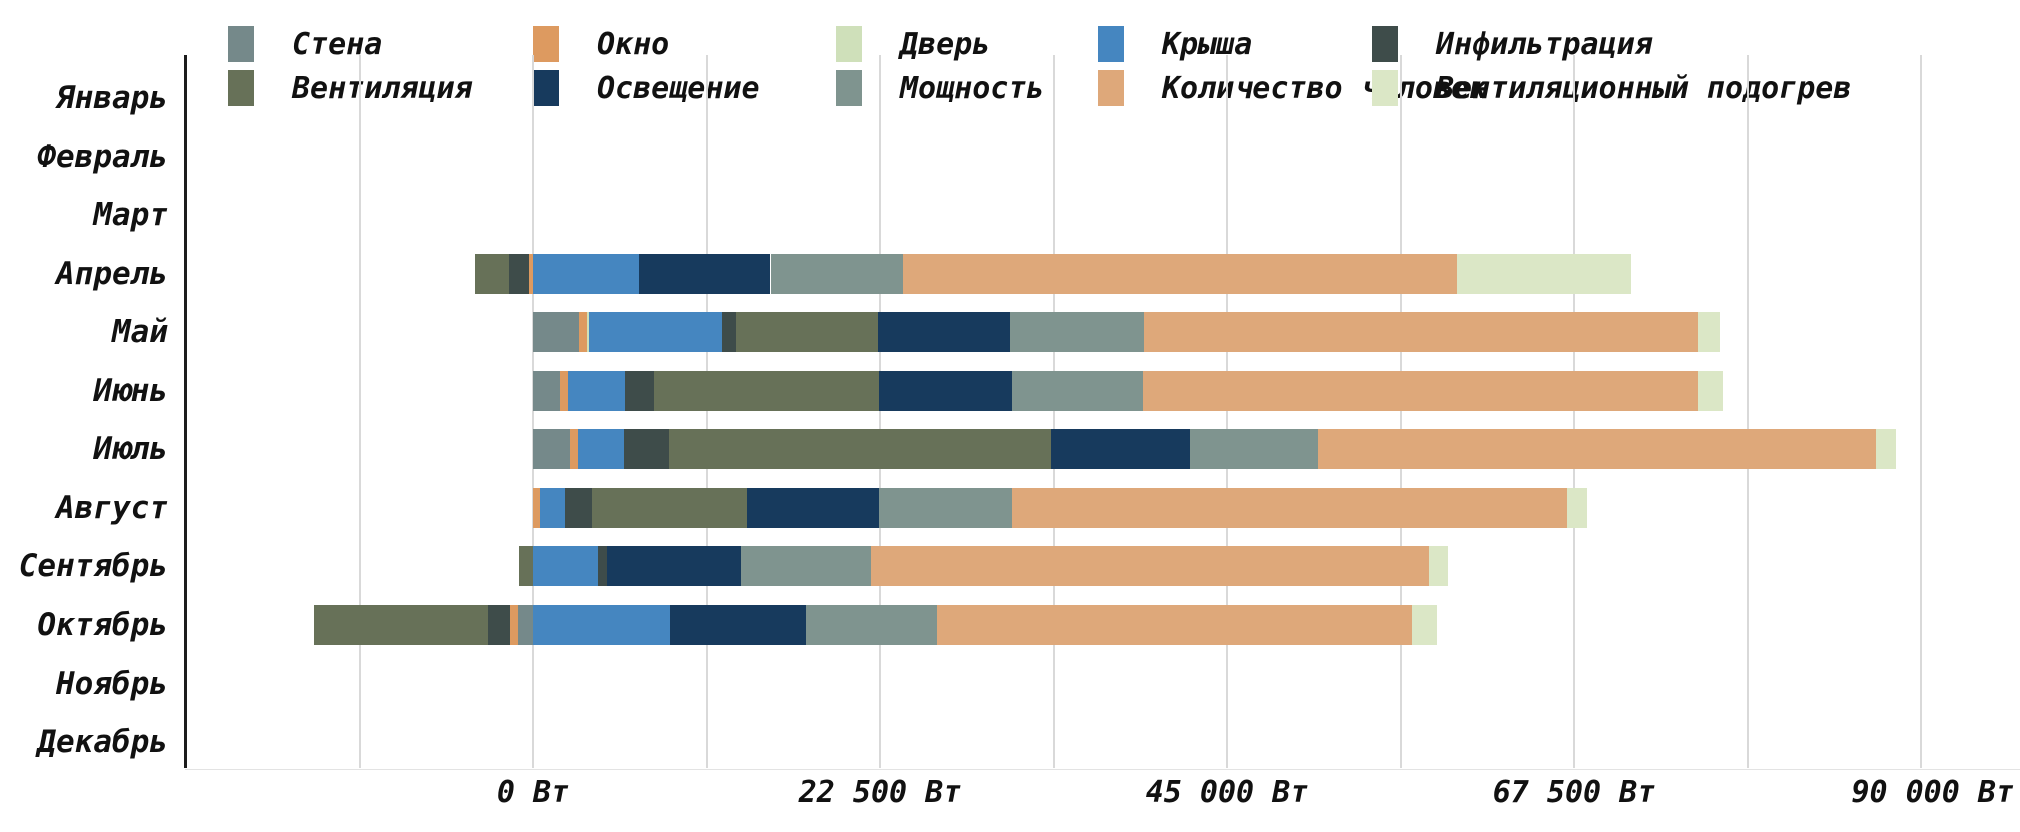 The height and width of the screenshot is (832, 2020). I want to click on legend-label: Инфильтрация, so click(1544, 44).